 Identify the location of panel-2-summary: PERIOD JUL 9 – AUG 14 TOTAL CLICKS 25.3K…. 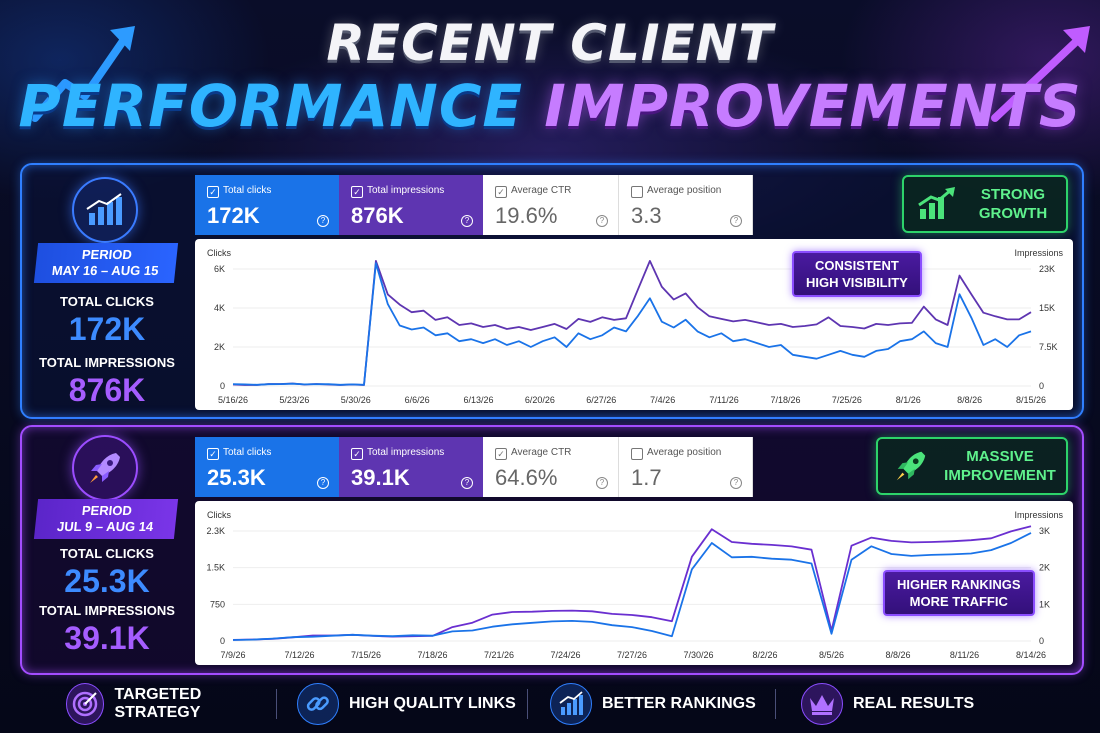
(107, 550).